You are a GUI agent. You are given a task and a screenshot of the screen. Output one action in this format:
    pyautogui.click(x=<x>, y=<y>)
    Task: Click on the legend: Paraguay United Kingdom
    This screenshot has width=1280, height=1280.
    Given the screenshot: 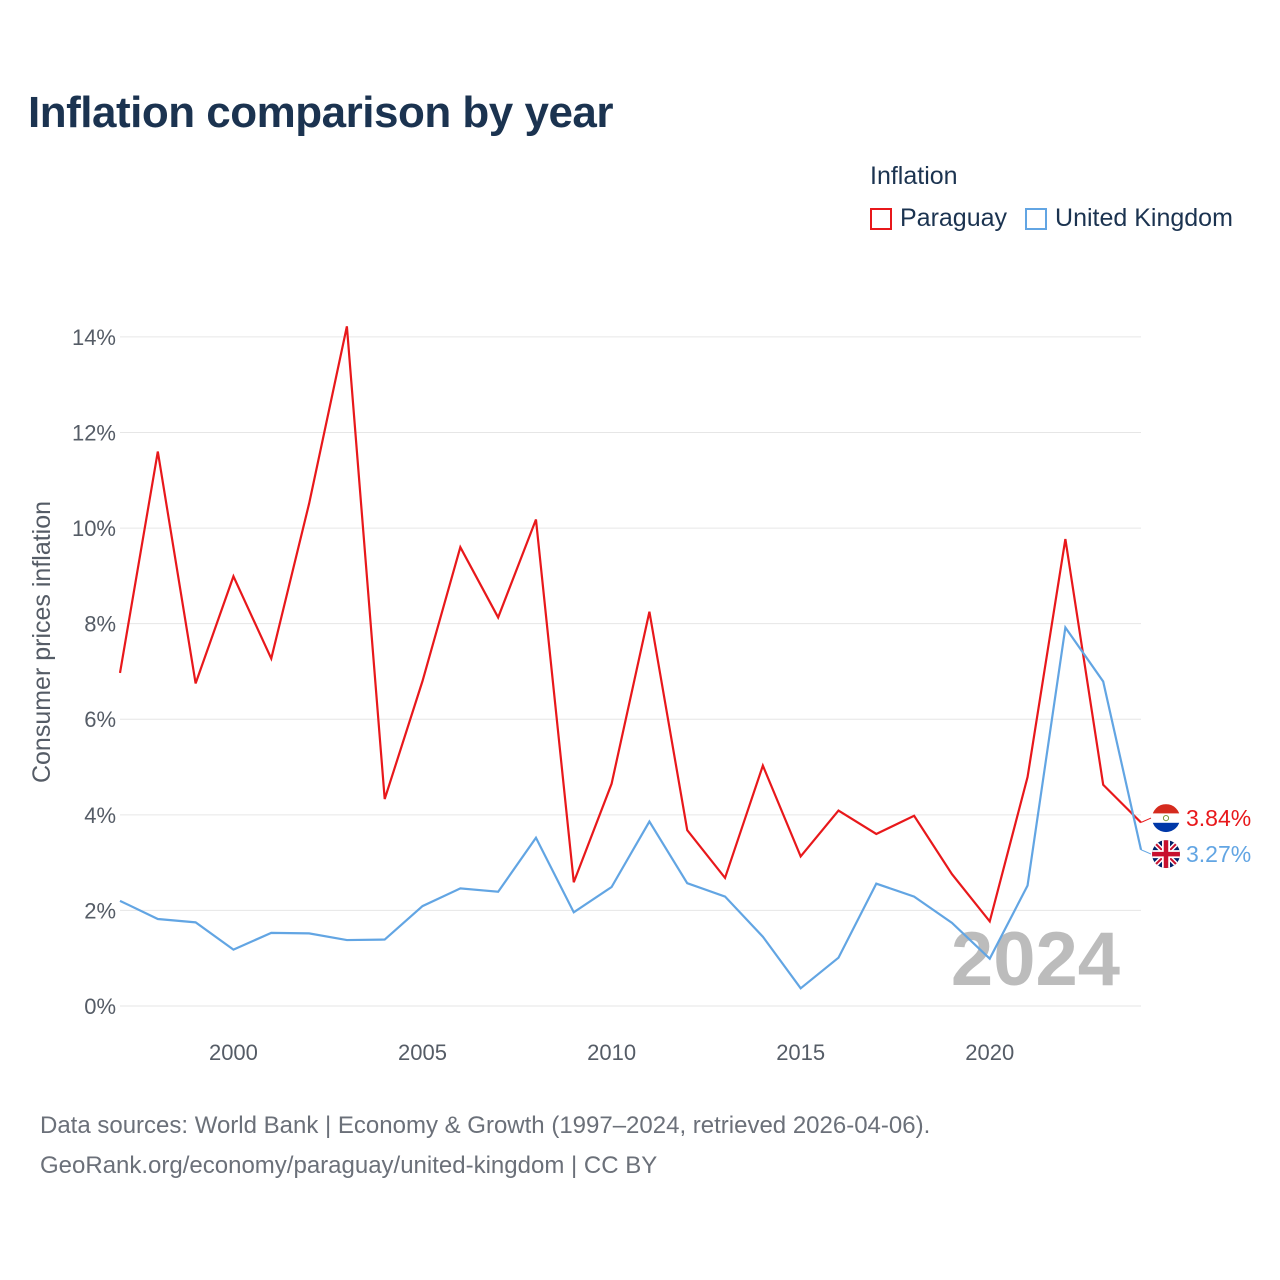 What is the action you would take?
    pyautogui.click(x=1060, y=218)
    